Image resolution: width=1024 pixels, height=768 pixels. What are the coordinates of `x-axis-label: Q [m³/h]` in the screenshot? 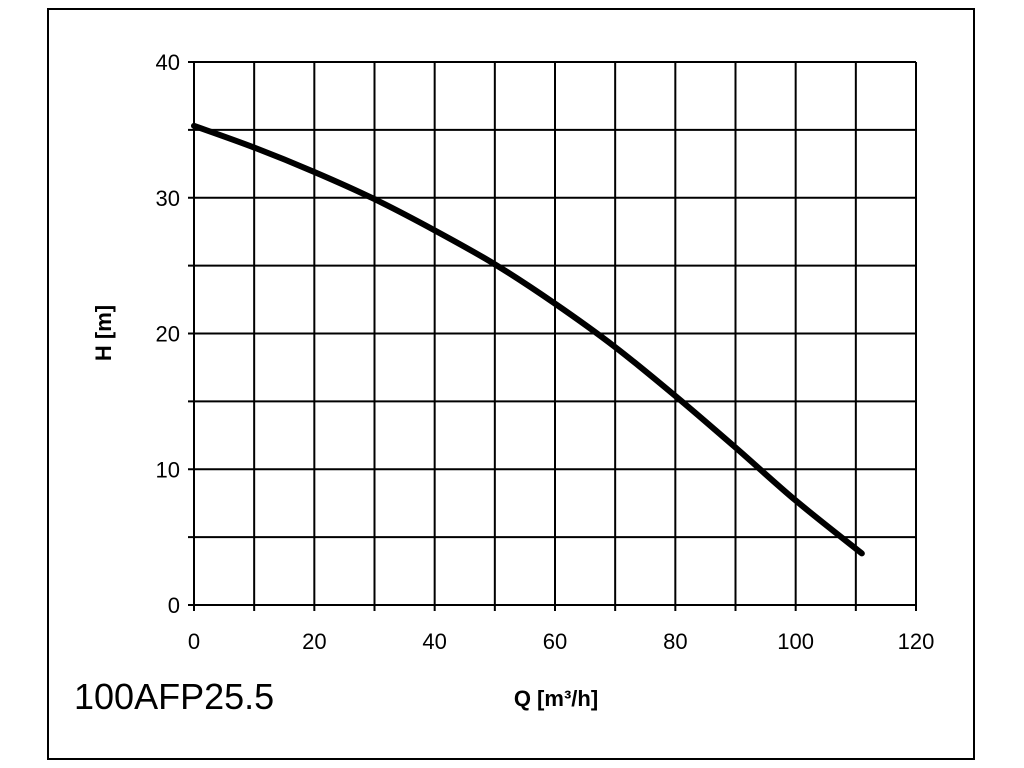 It's located at (556, 698).